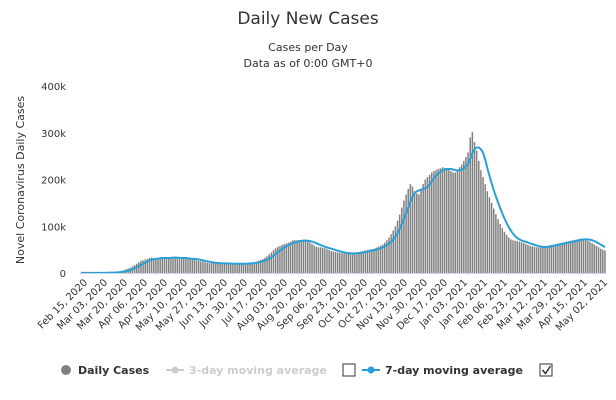 This screenshot has width=616, height=400. I want to click on ma7-checkbox, so click(546, 370).